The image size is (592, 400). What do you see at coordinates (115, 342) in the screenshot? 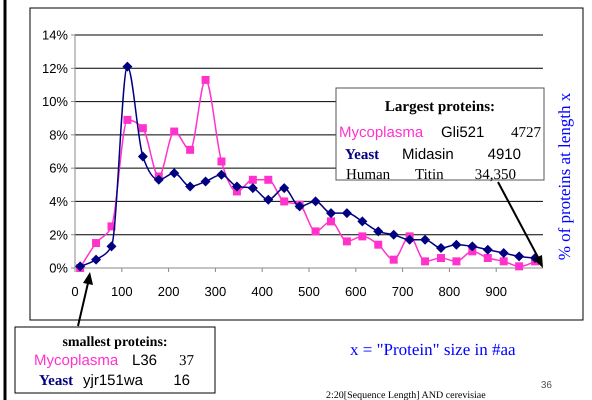
I see `text: smallest proteins:` at bounding box center [115, 342].